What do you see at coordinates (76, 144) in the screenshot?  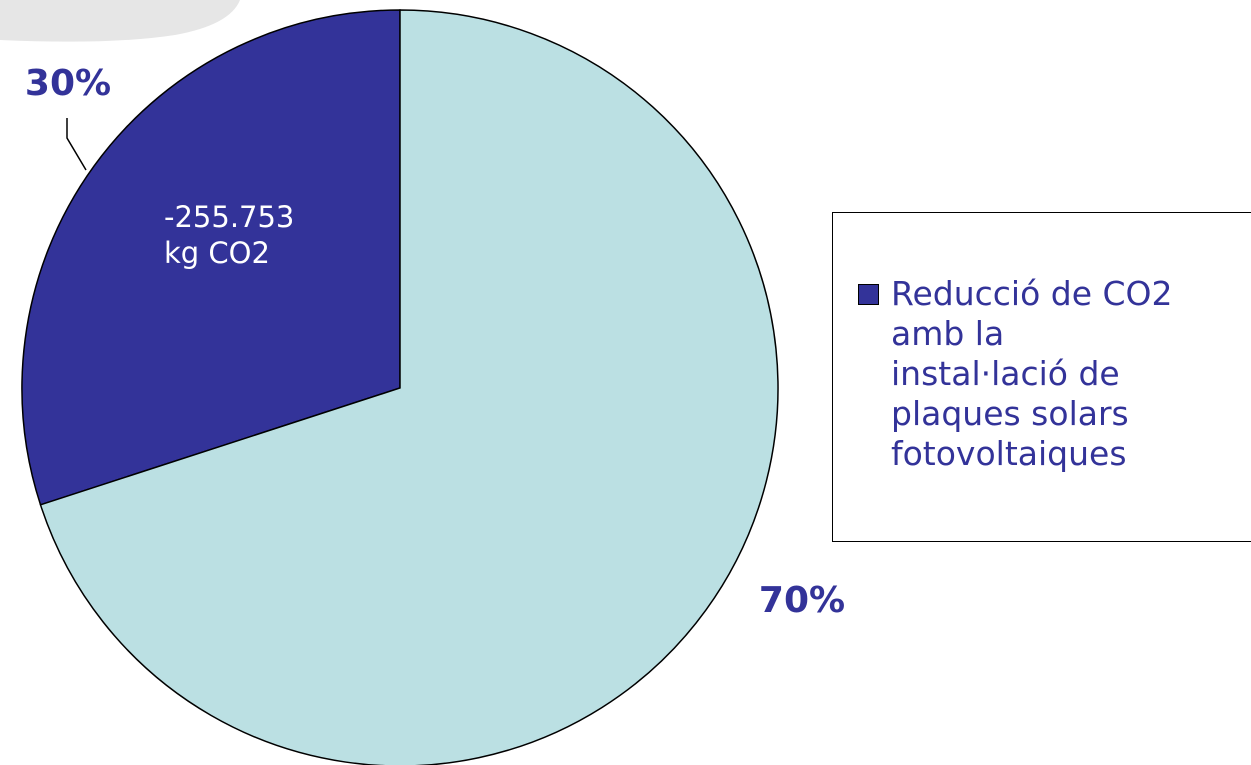 I see `leader-line` at bounding box center [76, 144].